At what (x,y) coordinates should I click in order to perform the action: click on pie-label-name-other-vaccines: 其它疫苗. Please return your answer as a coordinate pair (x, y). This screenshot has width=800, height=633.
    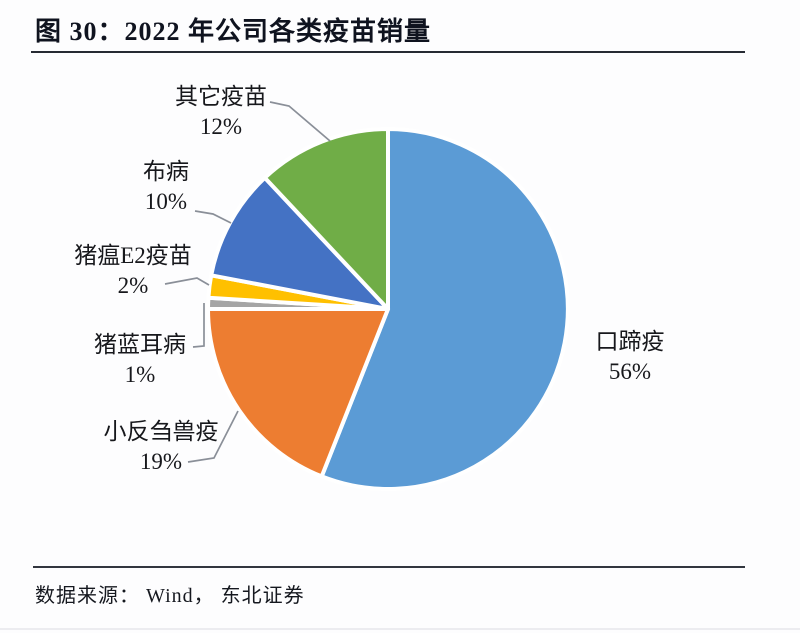
    Looking at the image, I should click on (221, 96).